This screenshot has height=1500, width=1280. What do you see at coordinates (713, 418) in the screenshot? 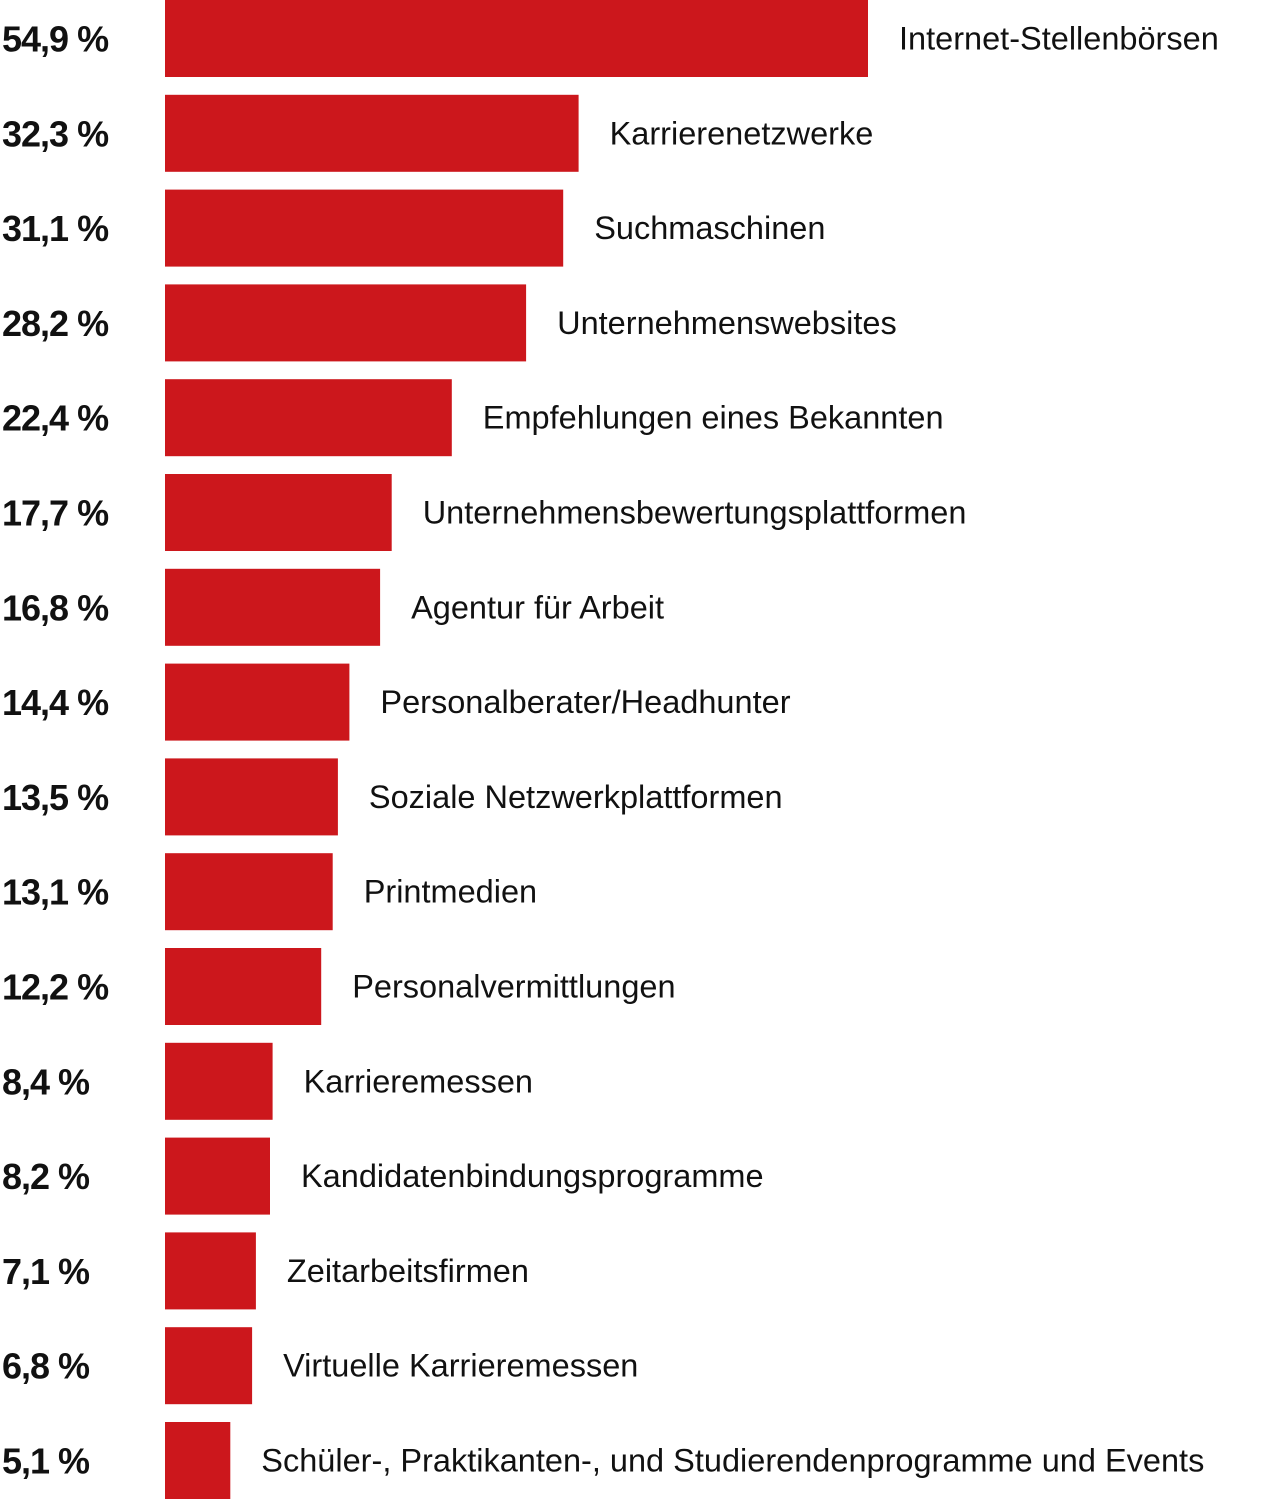
I see `category-label: Empfehlungen eines Bekannten` at bounding box center [713, 418].